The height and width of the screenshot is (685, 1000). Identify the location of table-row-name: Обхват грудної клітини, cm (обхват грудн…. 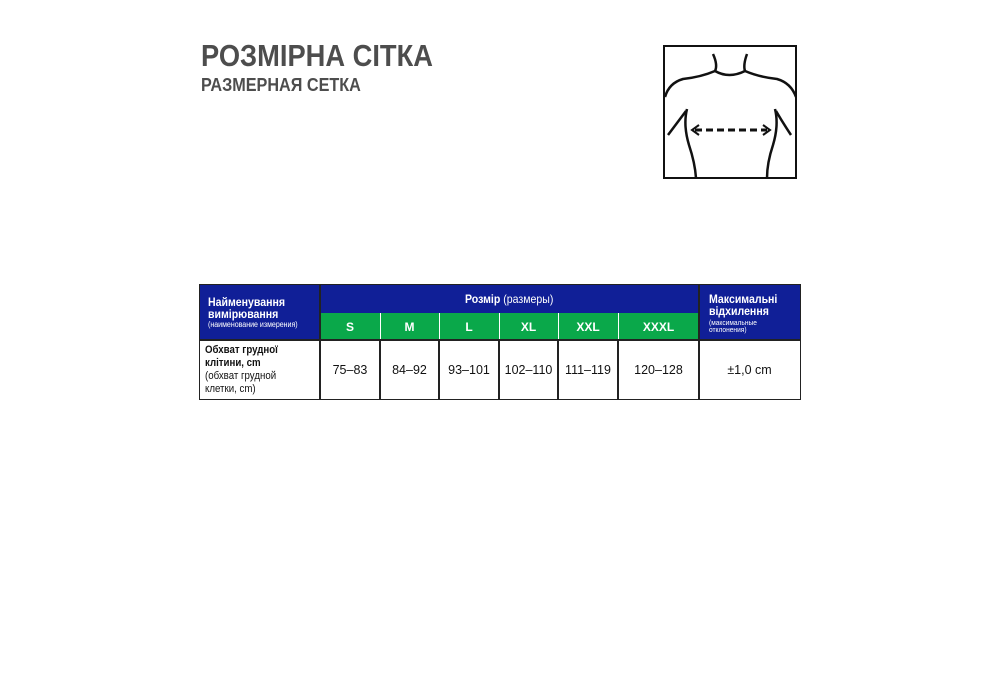
(260, 369).